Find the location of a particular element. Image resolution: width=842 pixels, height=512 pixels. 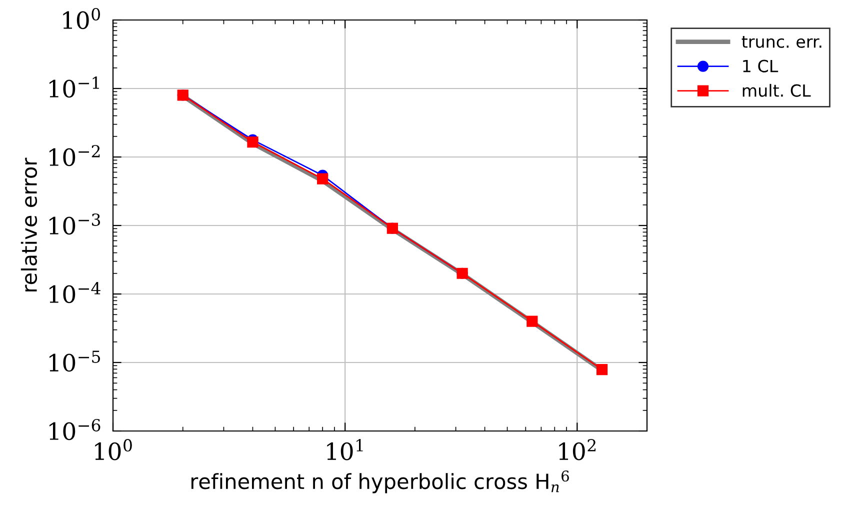

y-tick-label: 10$^{−2}$ is located at coordinates (75, 155).